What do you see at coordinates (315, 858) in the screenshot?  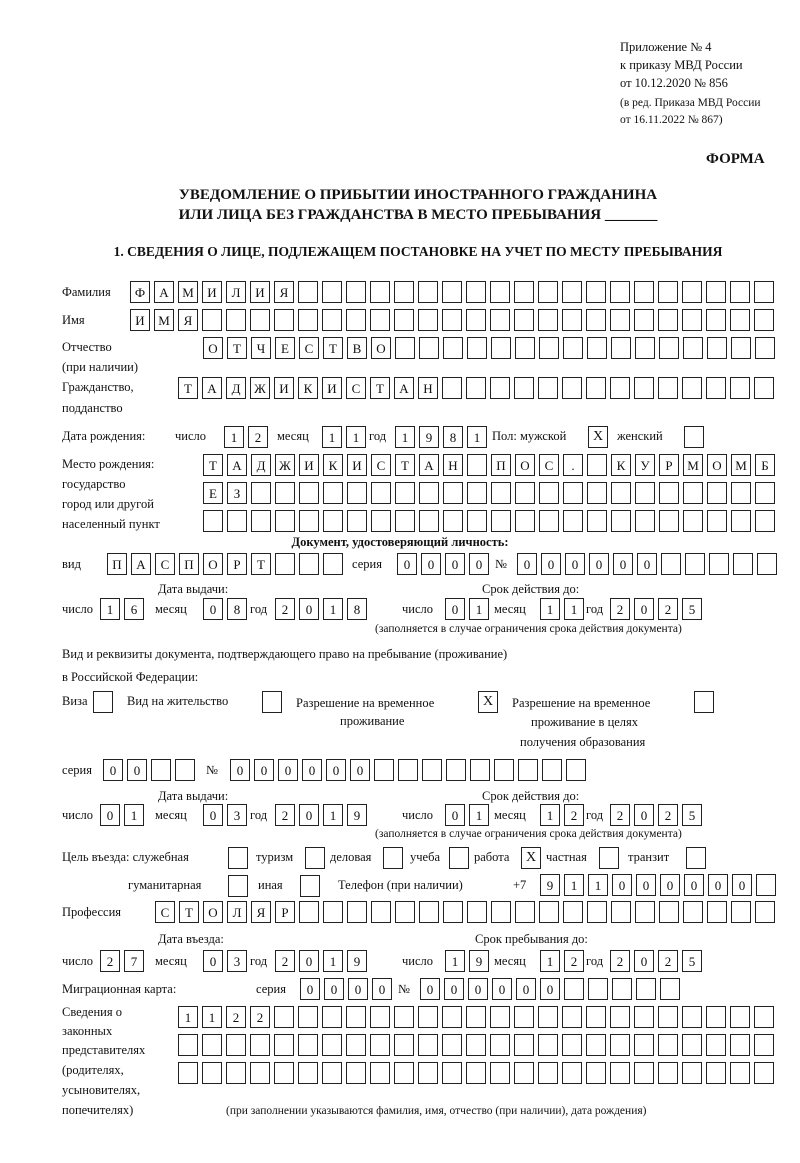 I see `purpose-tourism-checkbox` at bounding box center [315, 858].